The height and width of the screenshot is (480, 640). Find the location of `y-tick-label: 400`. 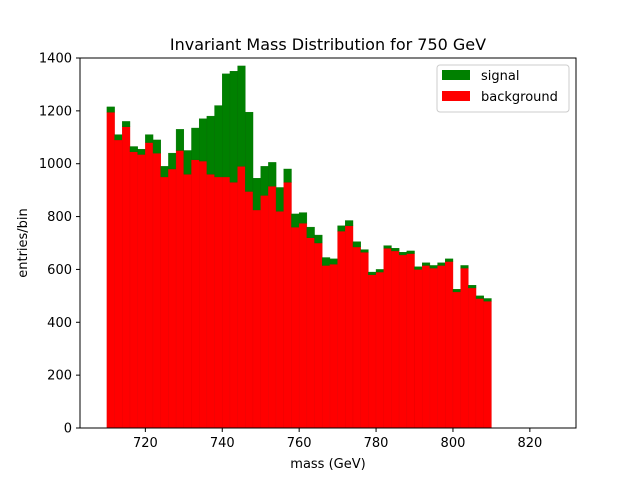

y-tick-label: 400 is located at coordinates (59, 323).